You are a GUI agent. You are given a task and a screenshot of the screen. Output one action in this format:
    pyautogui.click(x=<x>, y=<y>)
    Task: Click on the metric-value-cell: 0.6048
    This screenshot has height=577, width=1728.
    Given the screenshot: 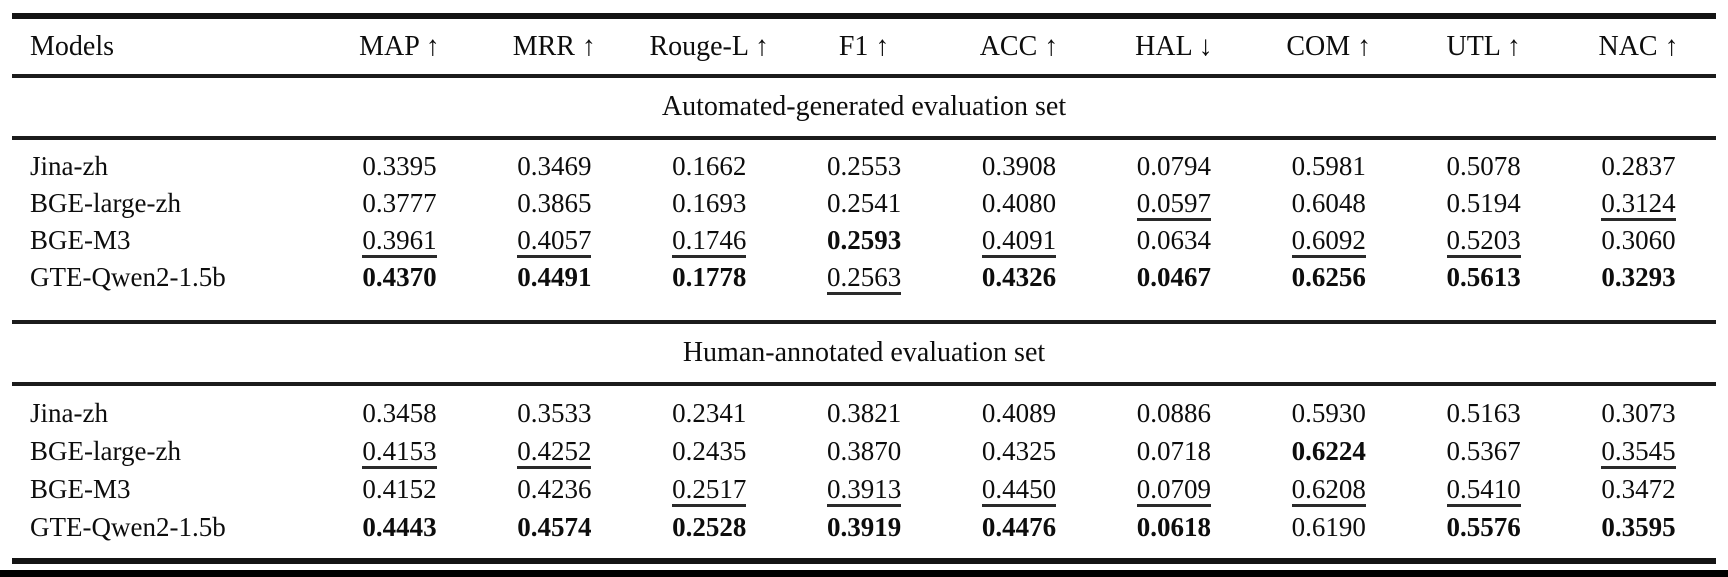 What is the action you would take?
    pyautogui.click(x=1328, y=203)
    